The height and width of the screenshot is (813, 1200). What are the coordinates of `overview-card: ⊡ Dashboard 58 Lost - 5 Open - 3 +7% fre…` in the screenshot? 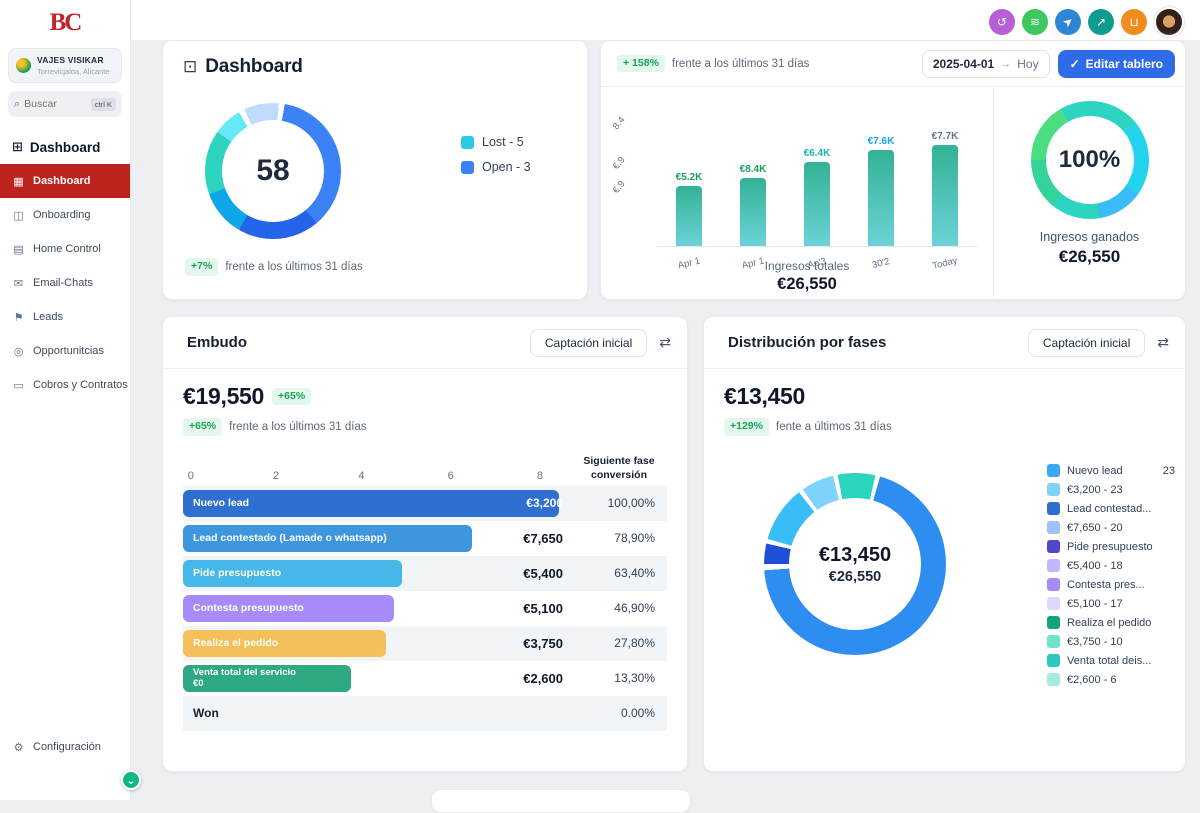 It's located at (375, 170).